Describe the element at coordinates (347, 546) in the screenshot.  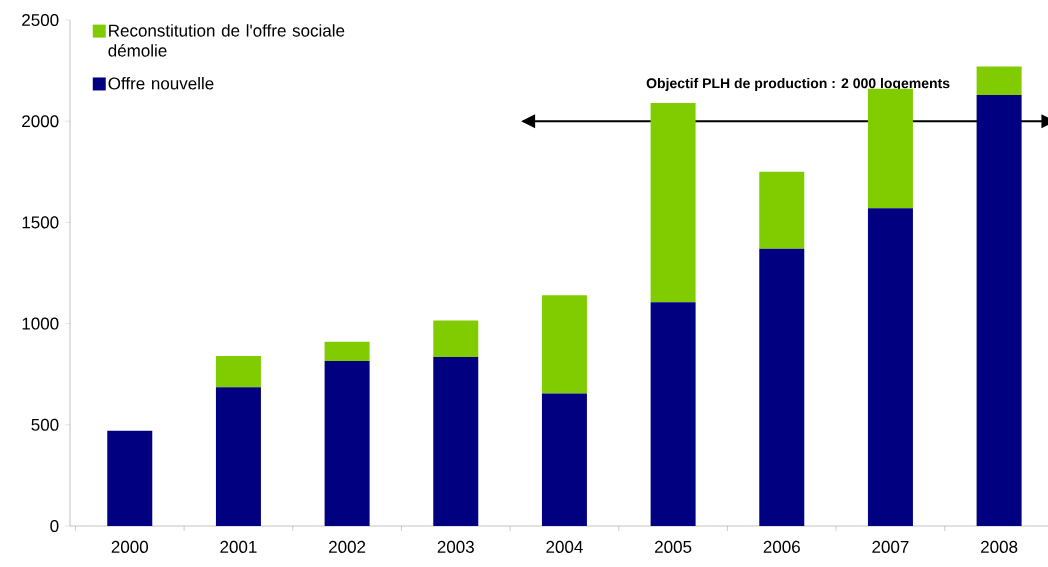
I see `x-tick-label: 2002` at that location.